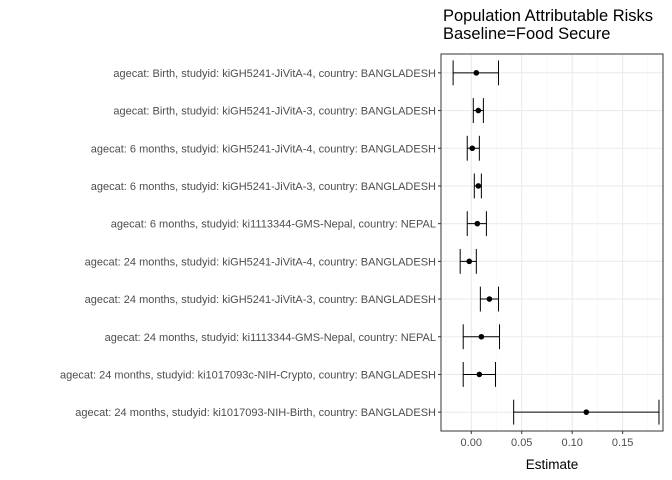 This screenshot has width=672, height=480. Describe the element at coordinates (471, 443) in the screenshot. I see `x-tick-label: 0.00` at that location.